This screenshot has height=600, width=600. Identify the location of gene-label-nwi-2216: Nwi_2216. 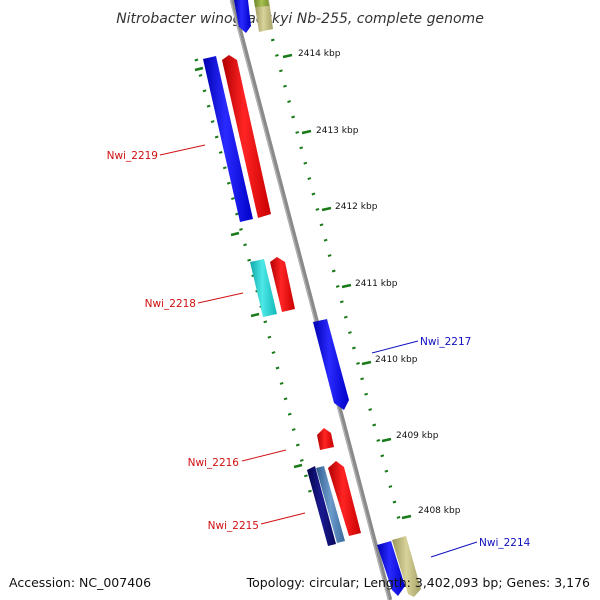
(214, 463).